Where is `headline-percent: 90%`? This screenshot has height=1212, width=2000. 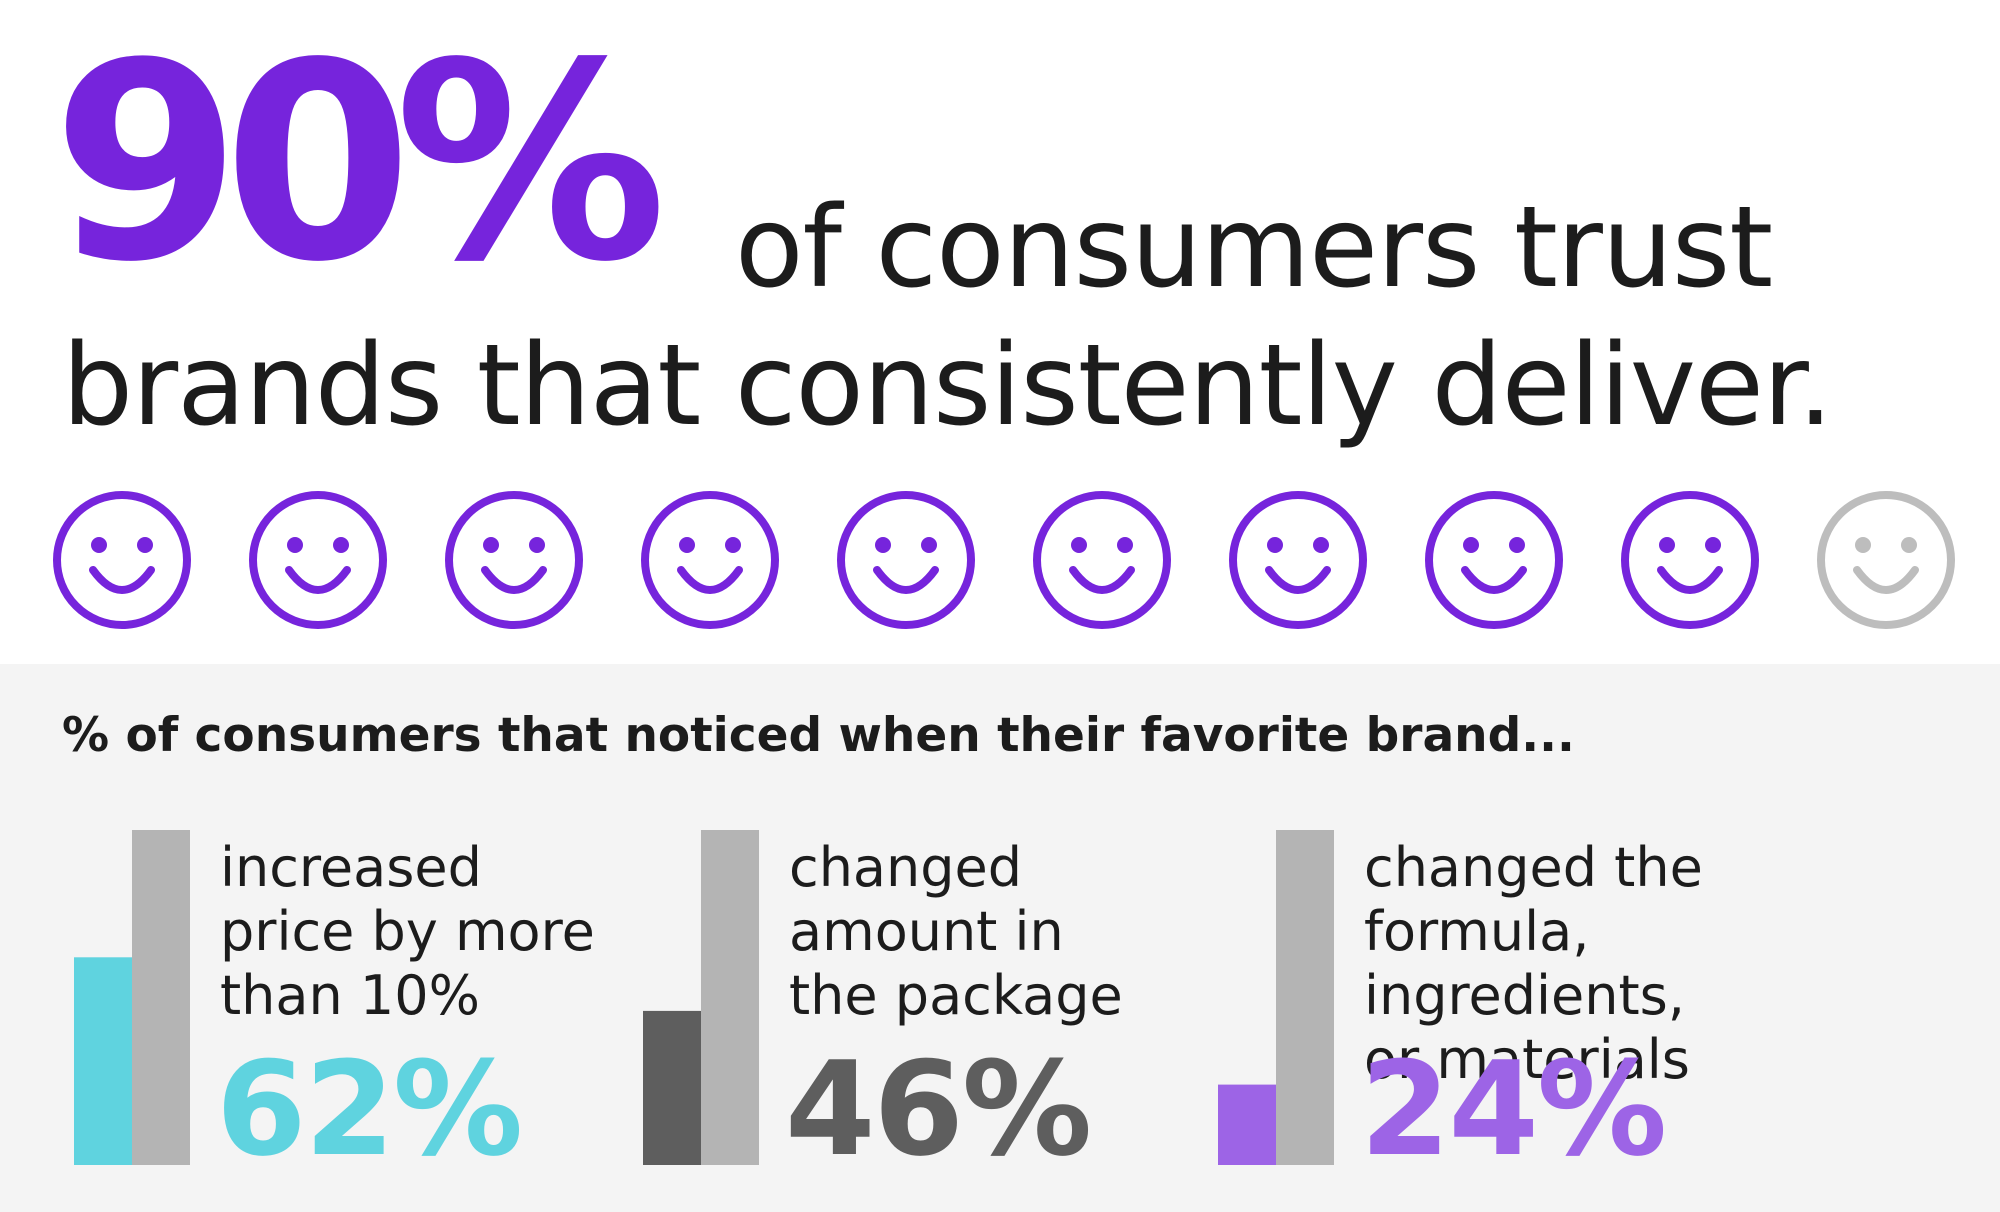
headline-percent: 90% is located at coordinates (359, 164).